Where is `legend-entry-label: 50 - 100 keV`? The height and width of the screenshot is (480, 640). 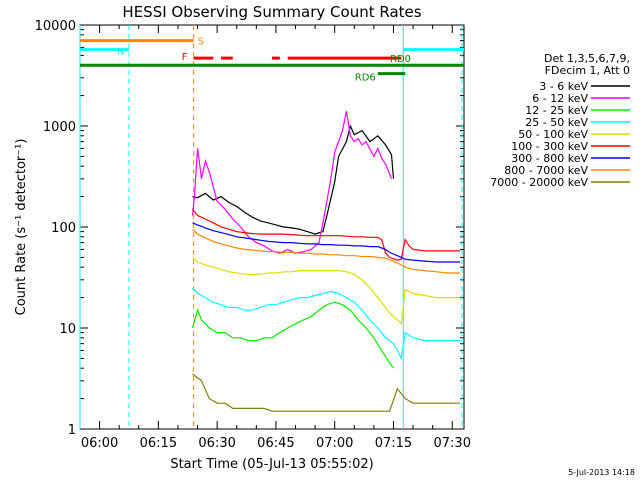
legend-entry-label: 50 - 100 keV is located at coordinates (553, 134).